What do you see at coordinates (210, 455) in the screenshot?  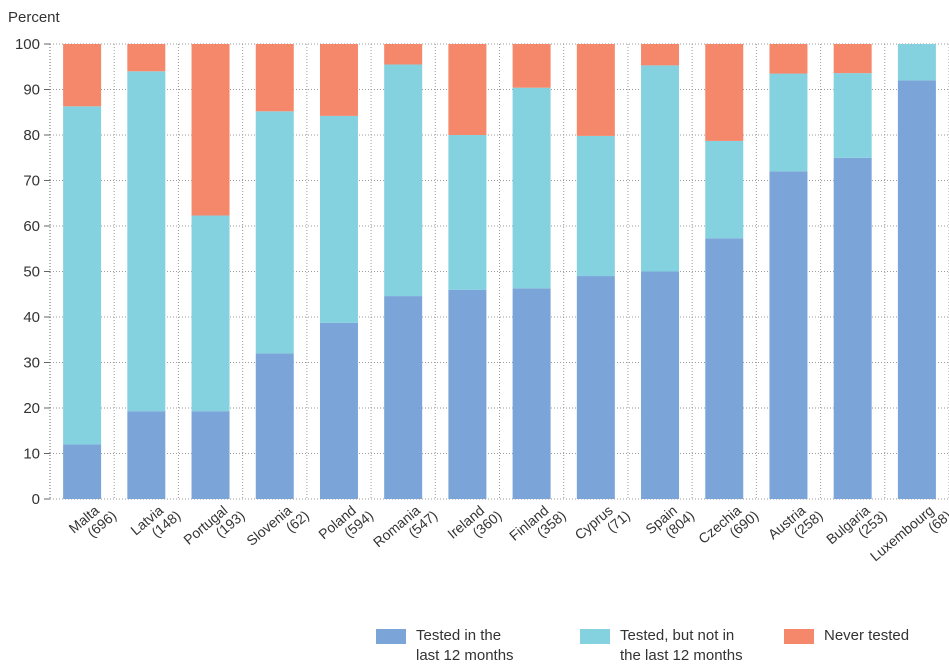 I see `bar-segment-portugal-s0` at bounding box center [210, 455].